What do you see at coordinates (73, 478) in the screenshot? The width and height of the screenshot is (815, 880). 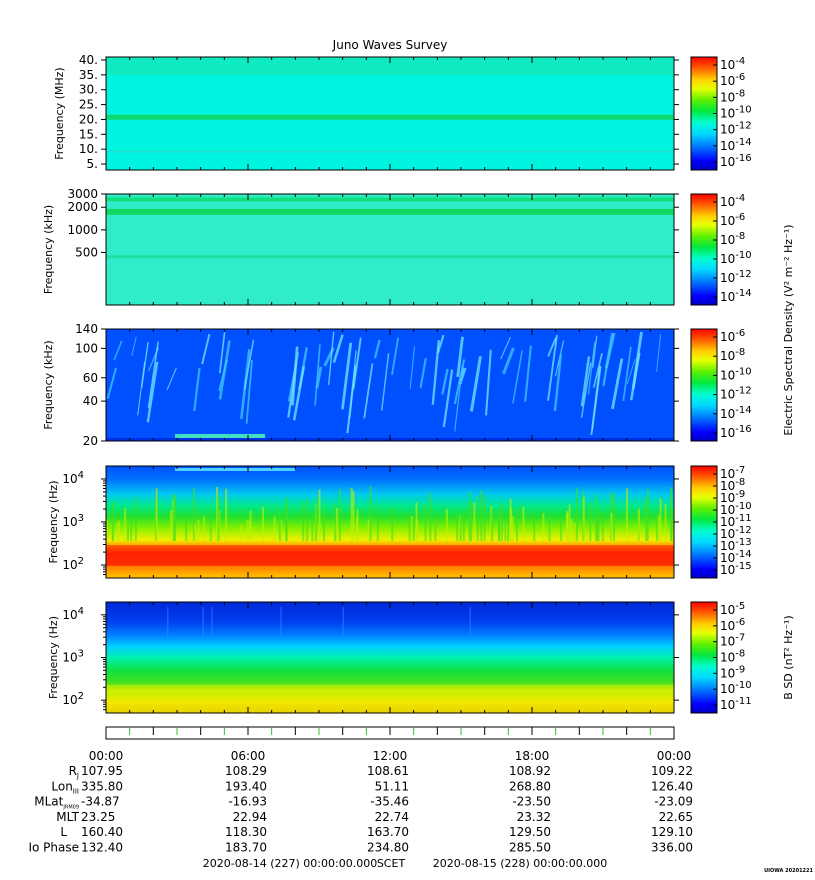 I see `y-tick-label: 10⁴` at bounding box center [73, 478].